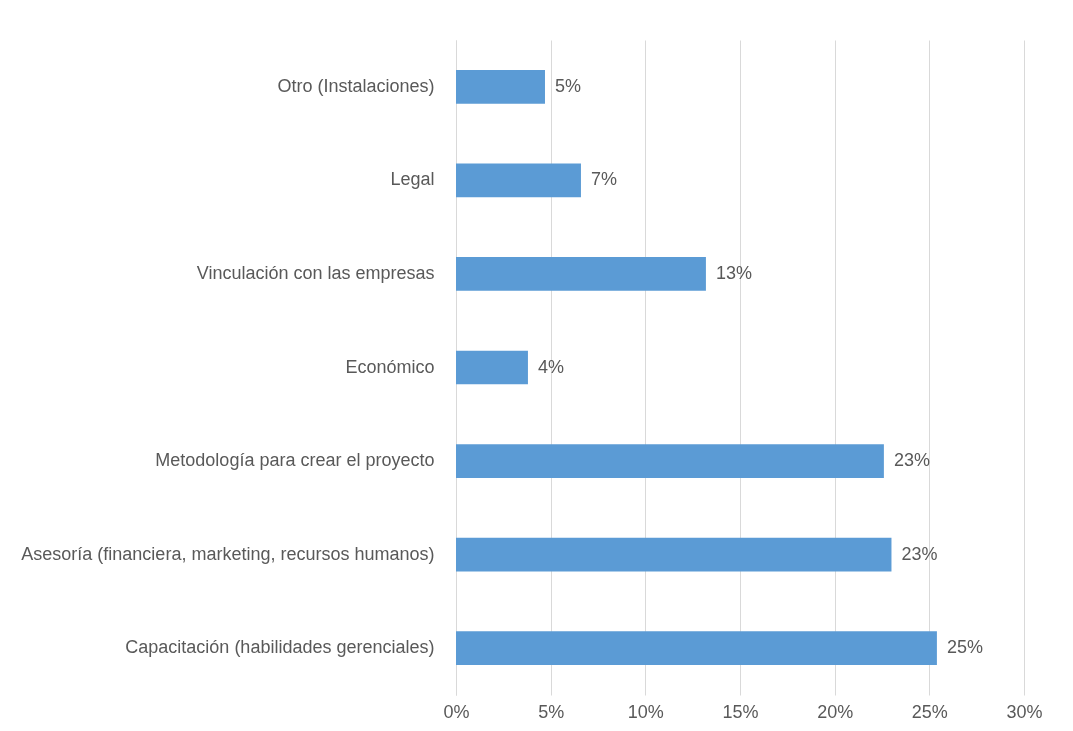 The height and width of the screenshot is (731, 1073). Describe the element at coordinates (603, 179) in the screenshot. I see `data-label: 7%` at that location.